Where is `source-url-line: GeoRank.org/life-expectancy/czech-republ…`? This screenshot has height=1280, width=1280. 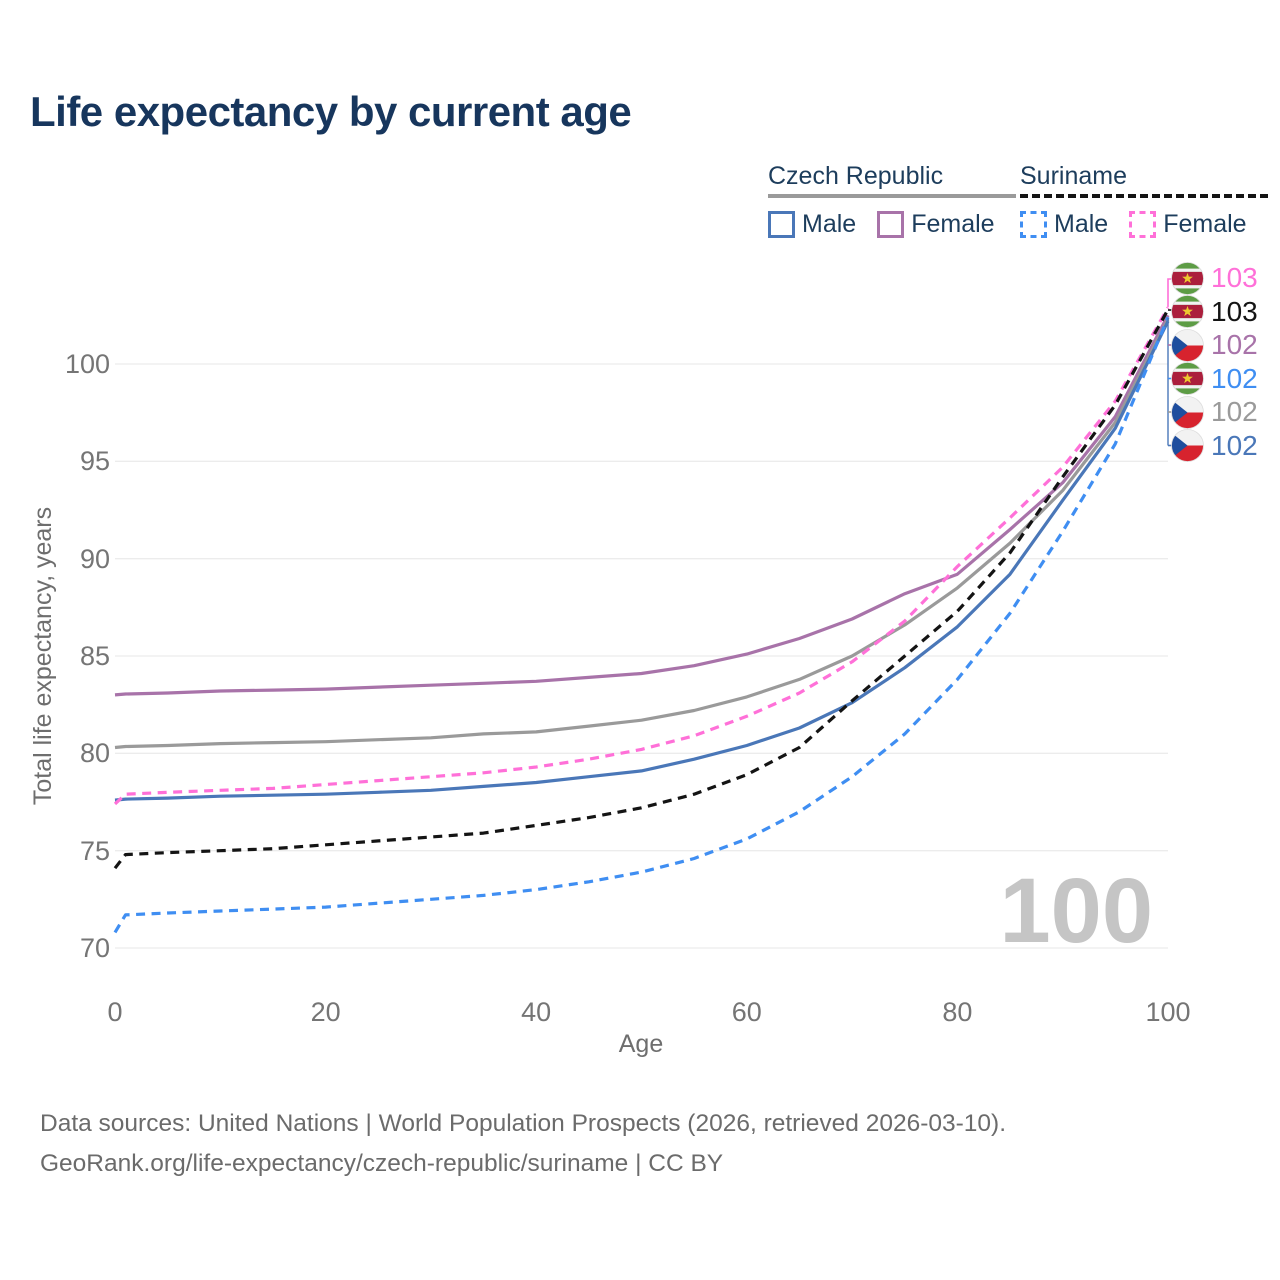
source-url-line: GeoRank.org/life-expectancy/czech-republ… is located at coordinates (382, 1163).